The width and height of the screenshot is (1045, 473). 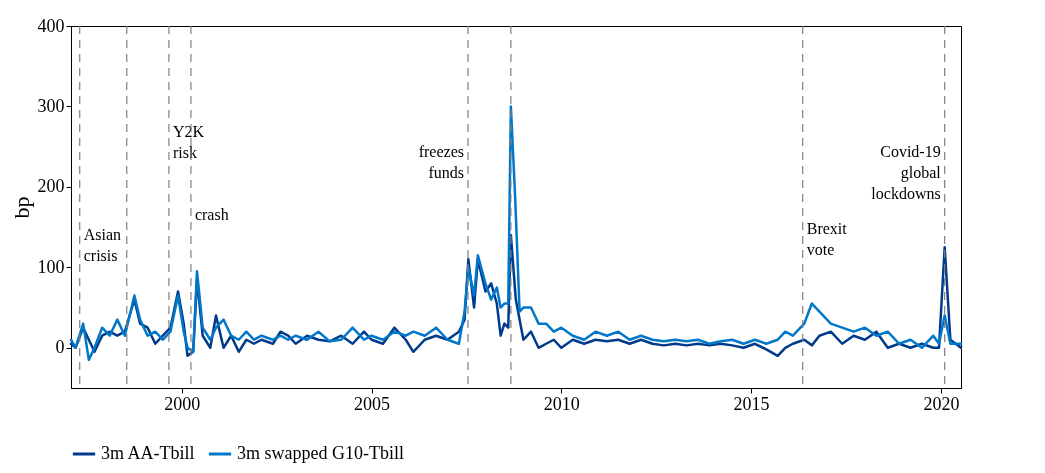 What do you see at coordinates (51, 266) in the screenshot?
I see `y-tick-label: 100` at bounding box center [51, 266].